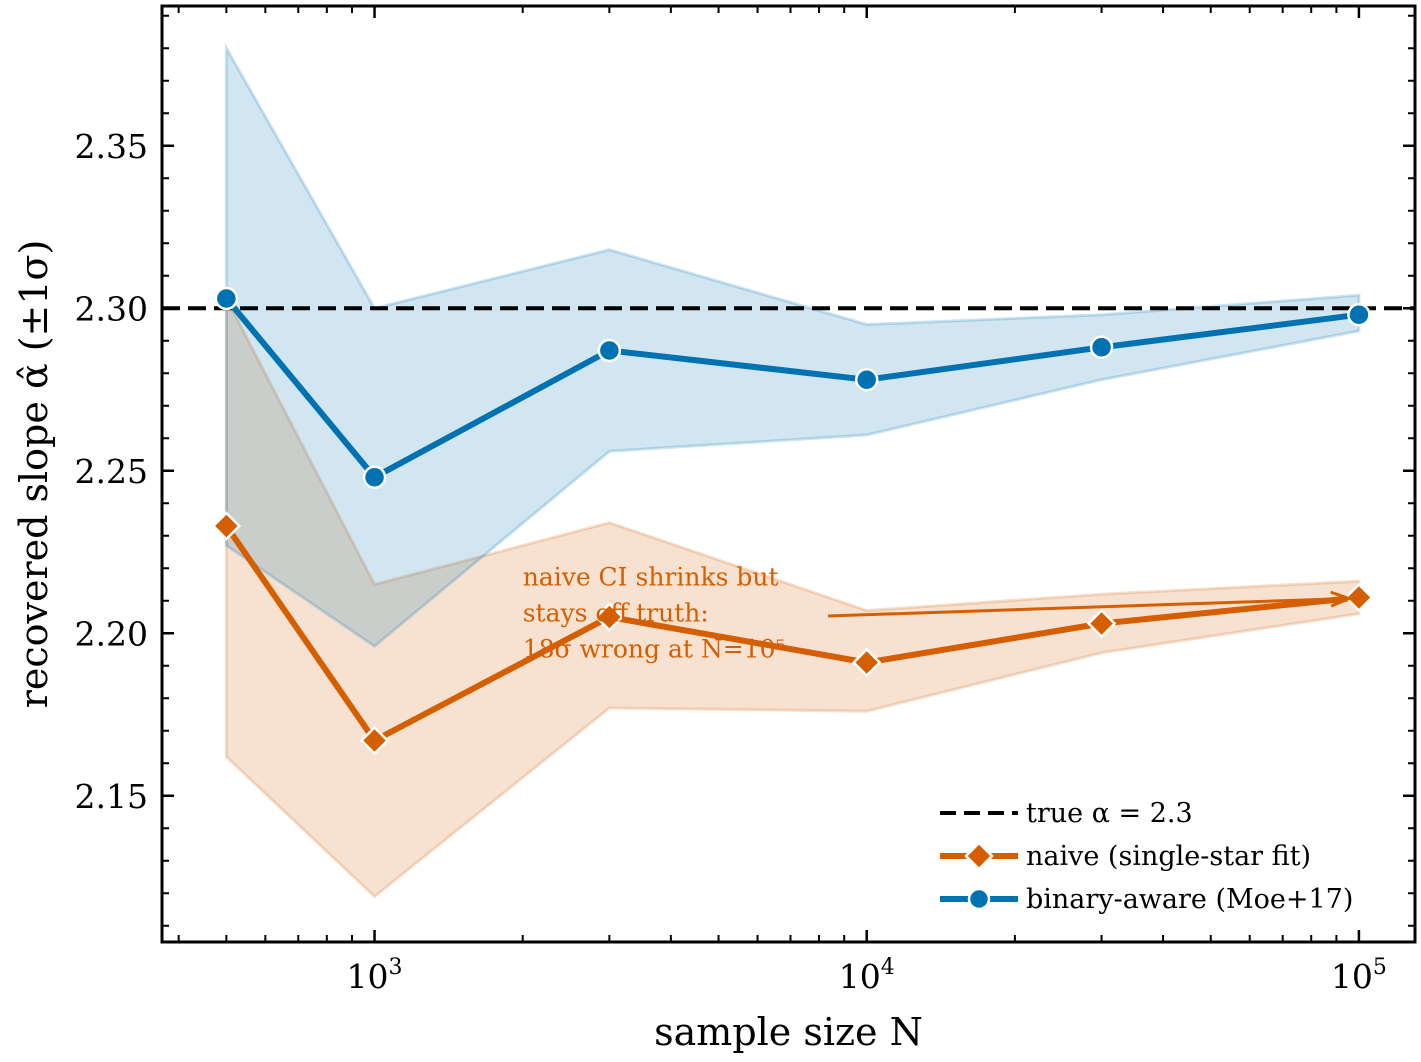  Describe the element at coordinates (788, 1032) in the screenshot. I see `x-axis-label: sample size N` at that location.